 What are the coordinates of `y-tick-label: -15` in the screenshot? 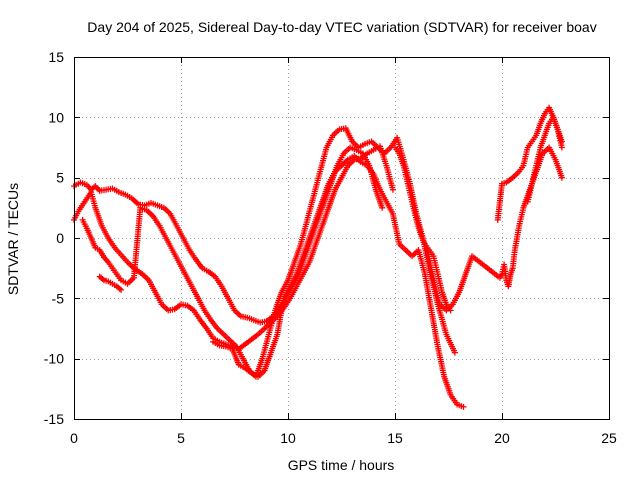 It's located at (54, 419).